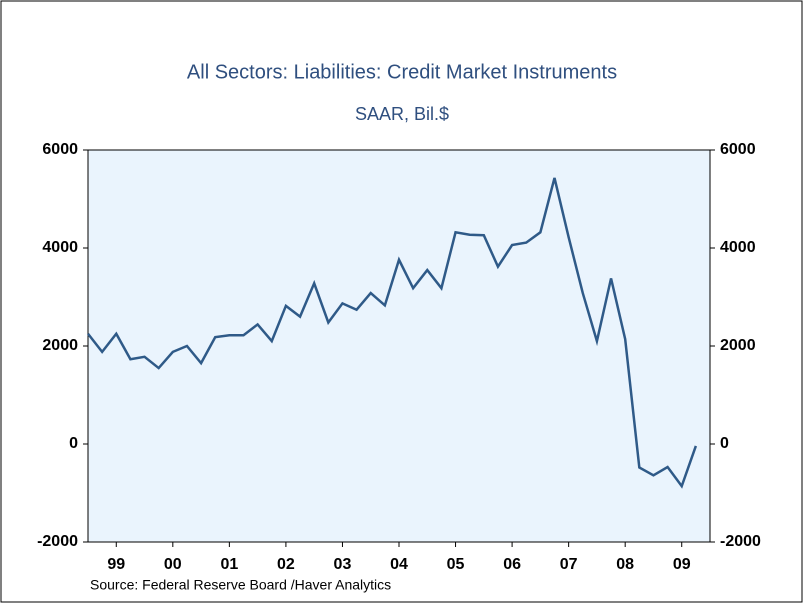 The height and width of the screenshot is (604, 804). I want to click on y-tick-label: 6000, so click(60, 149).